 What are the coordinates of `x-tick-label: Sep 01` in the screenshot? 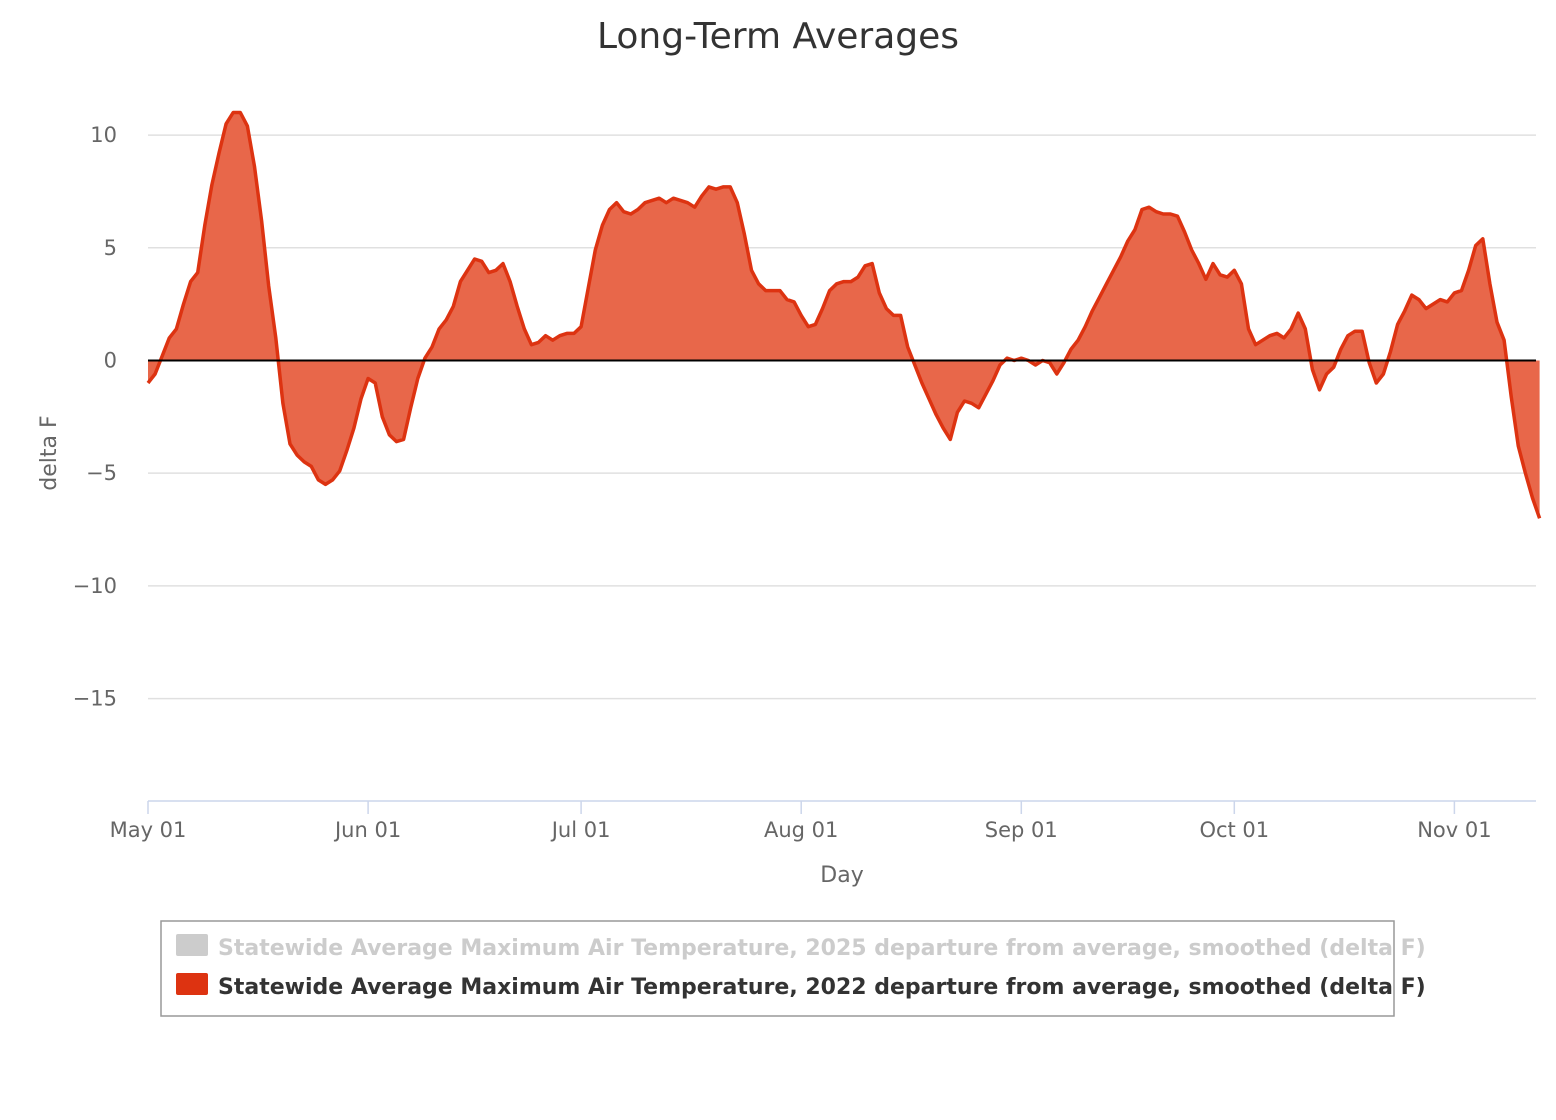 It's located at (1021, 830).